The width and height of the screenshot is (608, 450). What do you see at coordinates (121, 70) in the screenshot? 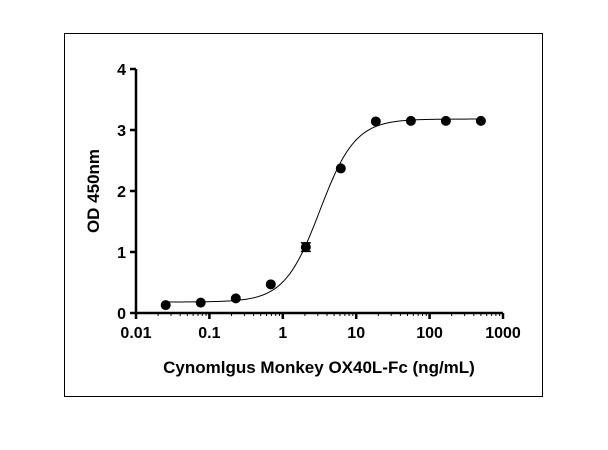
I see `y-tick-label: 4` at bounding box center [121, 70].